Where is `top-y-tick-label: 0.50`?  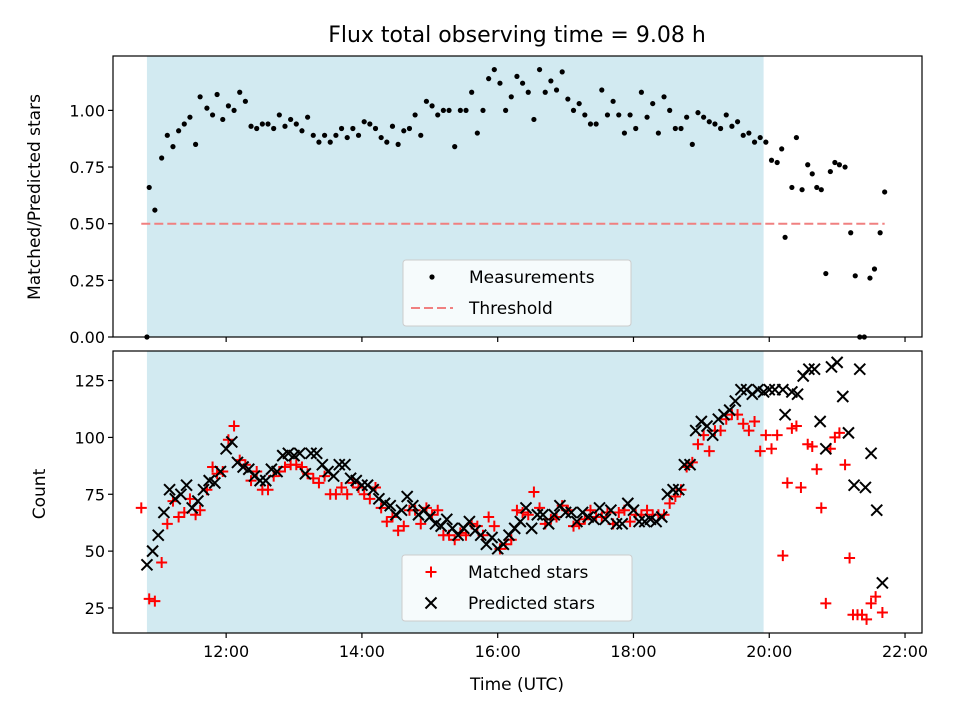
top-y-tick-label: 0.50 is located at coordinates (87, 224).